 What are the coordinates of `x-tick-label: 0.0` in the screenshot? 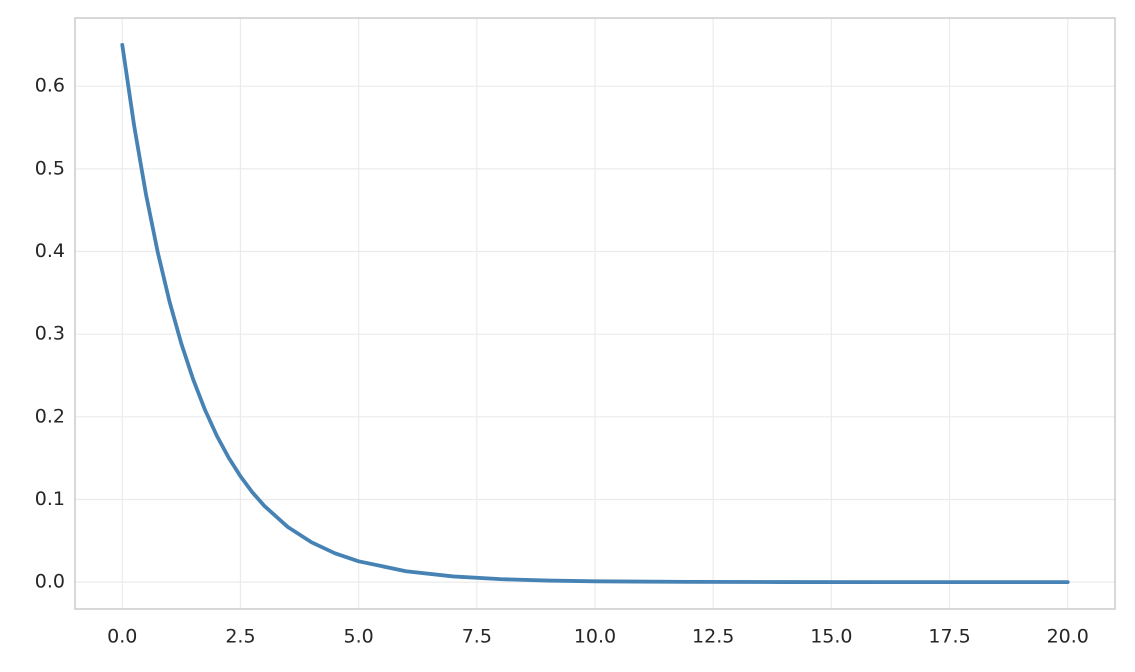 It's located at (122, 637).